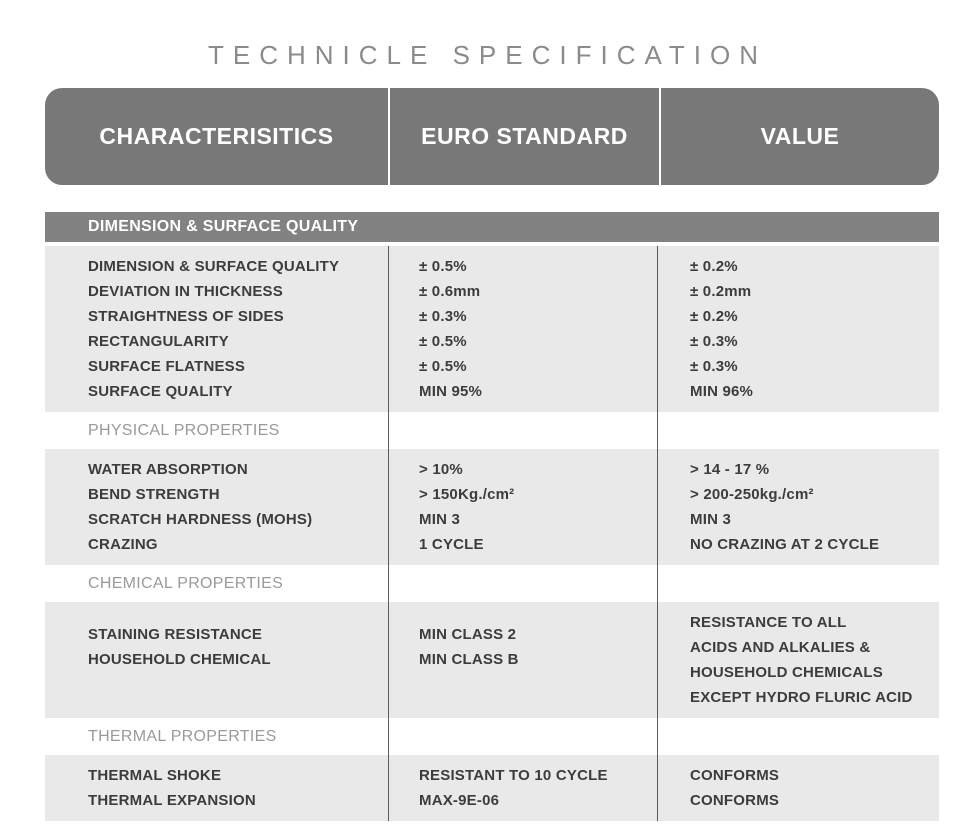 The image size is (975, 826). What do you see at coordinates (730, 469) in the screenshot?
I see `cell-line: > 14 - 17 %` at bounding box center [730, 469].